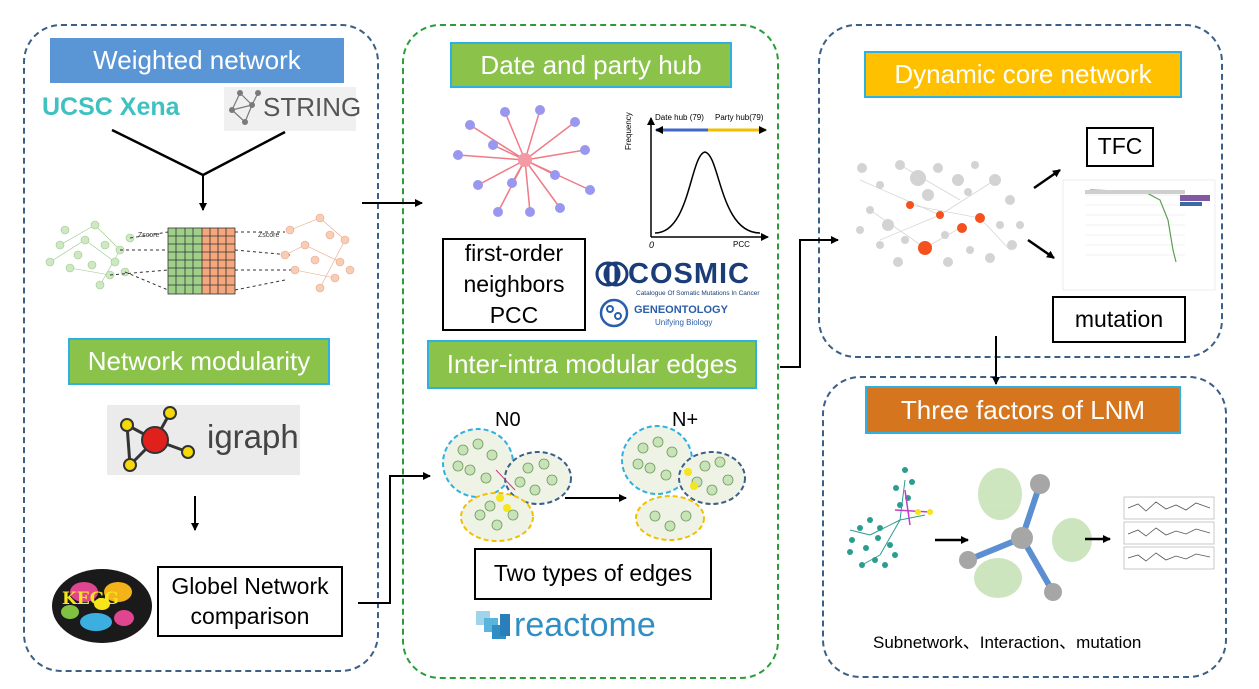  I want to click on date-party-hub-title: Date and party hub, so click(591, 65).